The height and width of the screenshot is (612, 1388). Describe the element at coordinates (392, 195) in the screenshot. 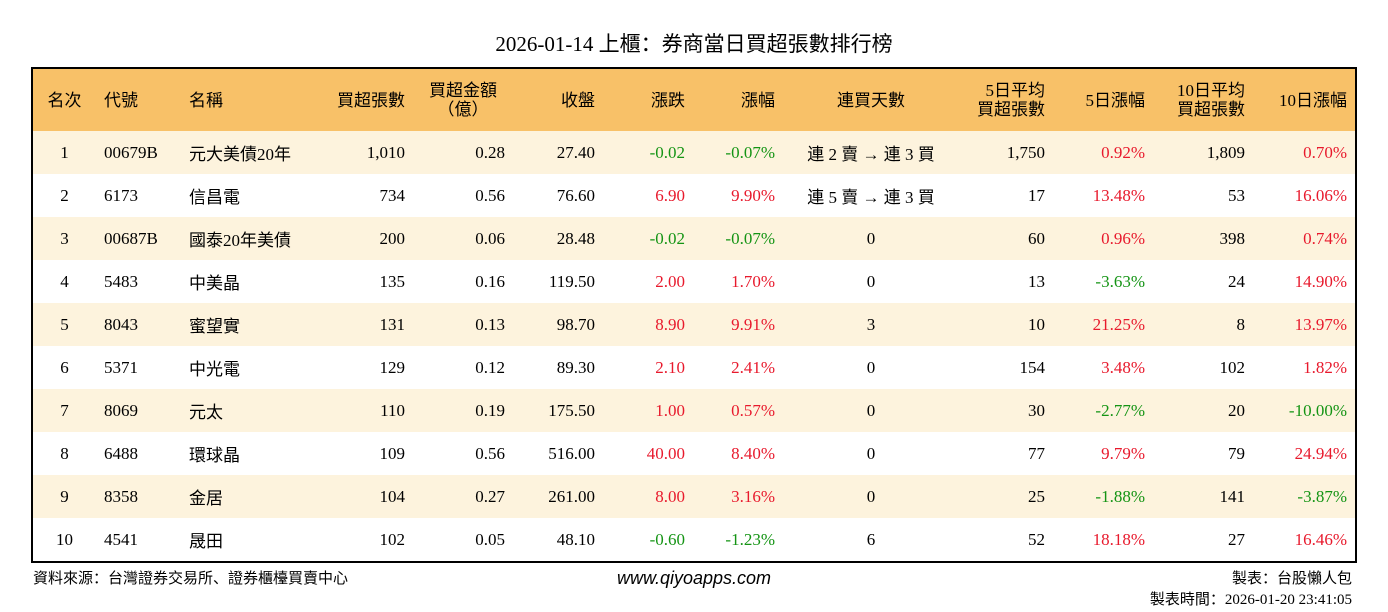

I see `cell: 734` at that location.